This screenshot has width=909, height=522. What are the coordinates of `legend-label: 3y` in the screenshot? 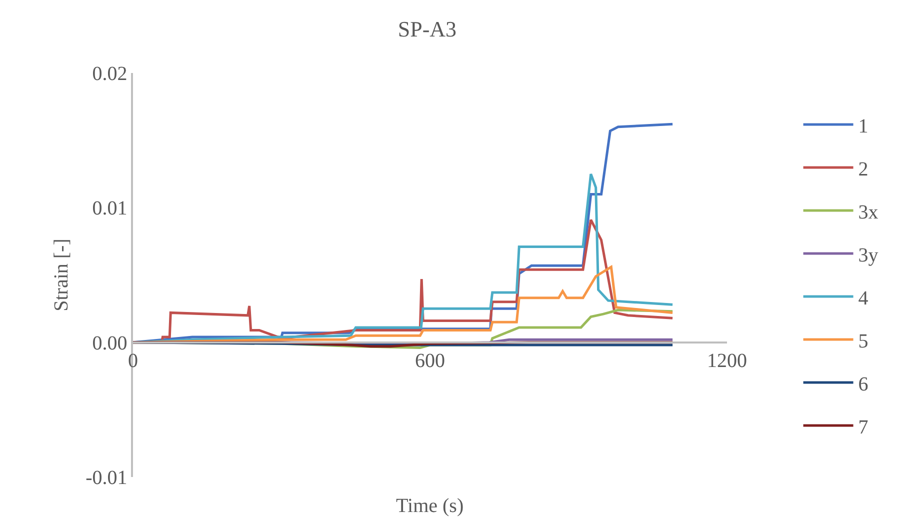 It's located at (868, 255).